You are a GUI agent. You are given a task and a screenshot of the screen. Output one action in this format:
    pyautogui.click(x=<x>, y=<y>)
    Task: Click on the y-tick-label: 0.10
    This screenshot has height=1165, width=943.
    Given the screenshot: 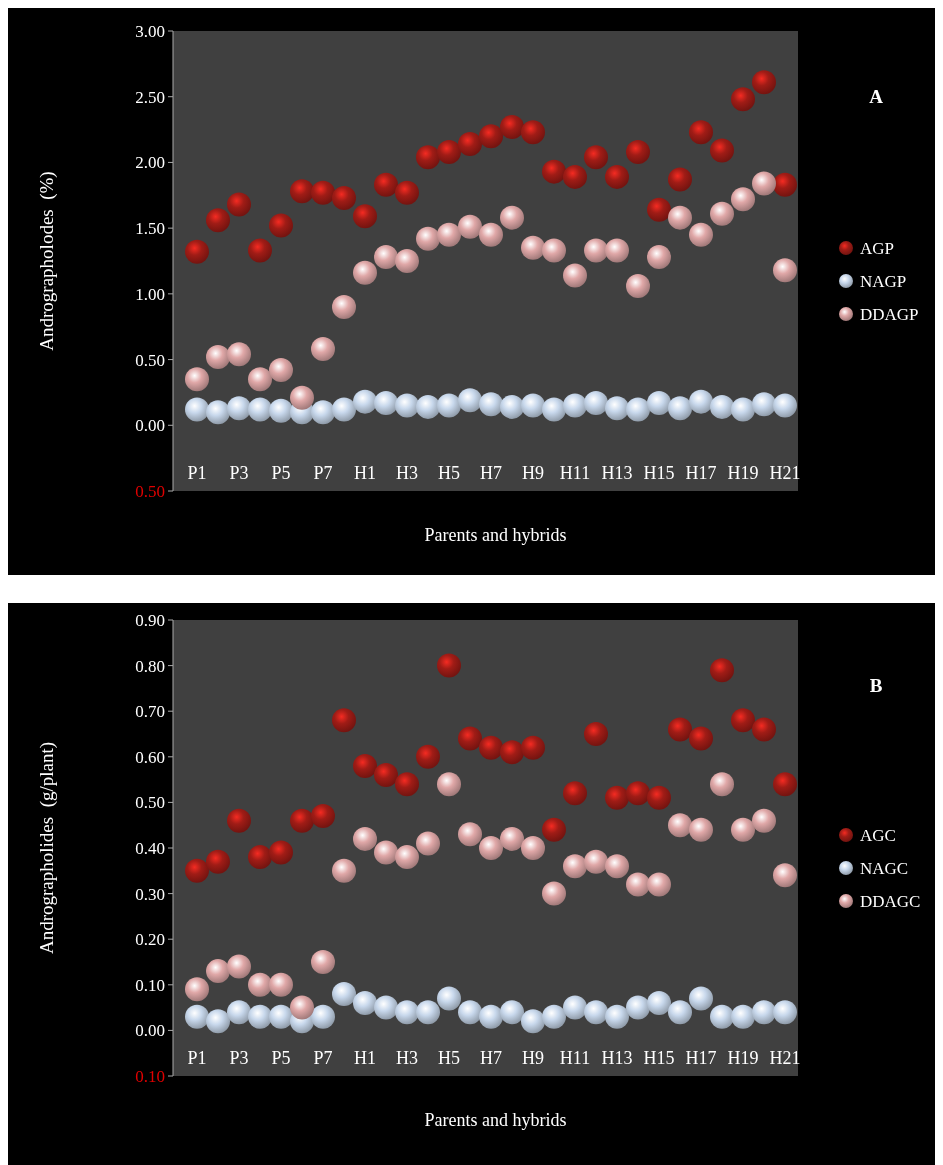 What is the action you would take?
    pyautogui.click(x=150, y=985)
    